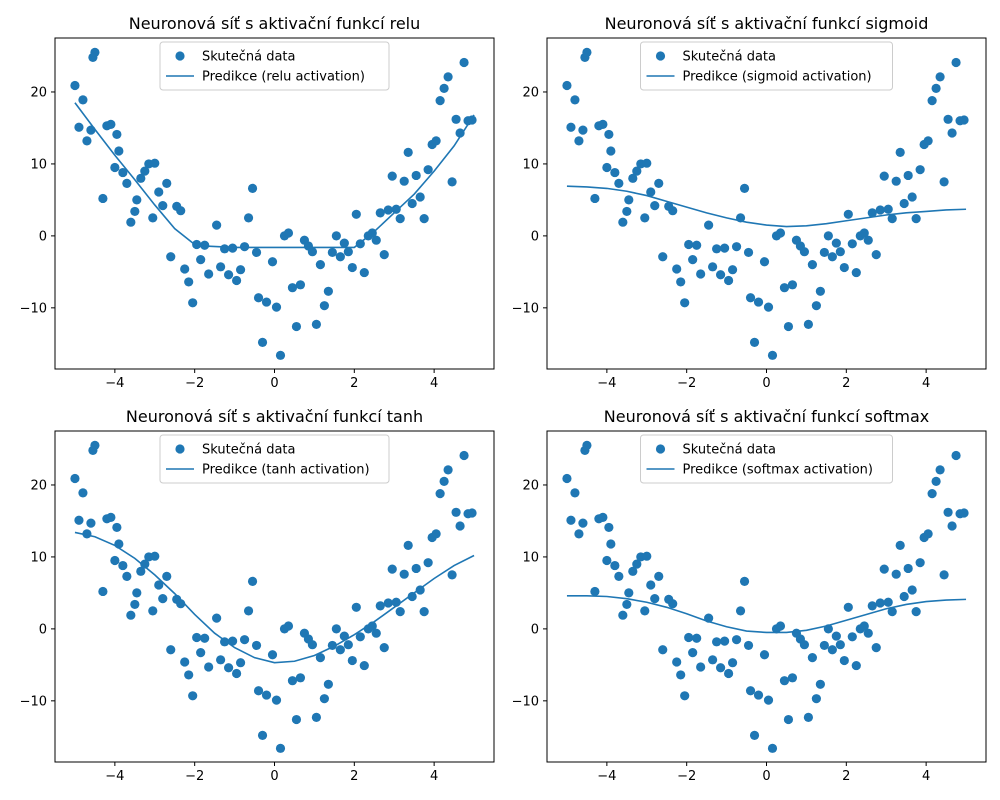 This screenshot has height=800, width=1000. I want to click on y-tick-label: 20, so click(530, 485).